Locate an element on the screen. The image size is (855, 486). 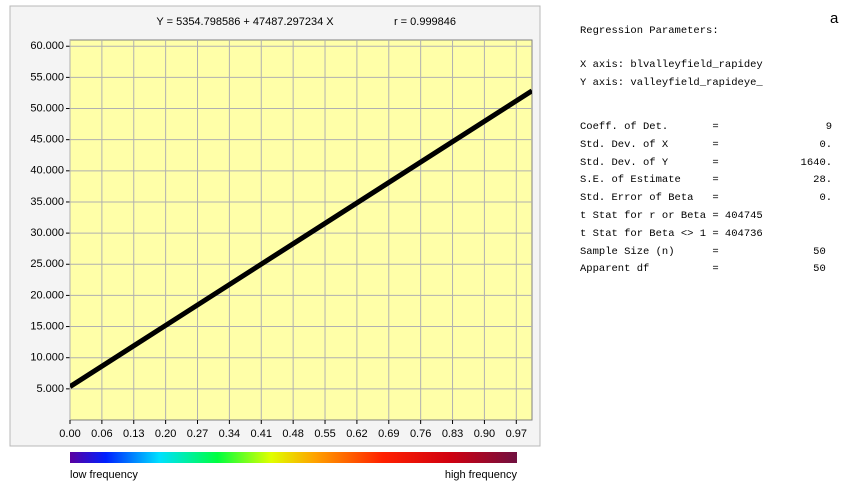
x-tick-label: 0.55 is located at coordinates (324, 434).